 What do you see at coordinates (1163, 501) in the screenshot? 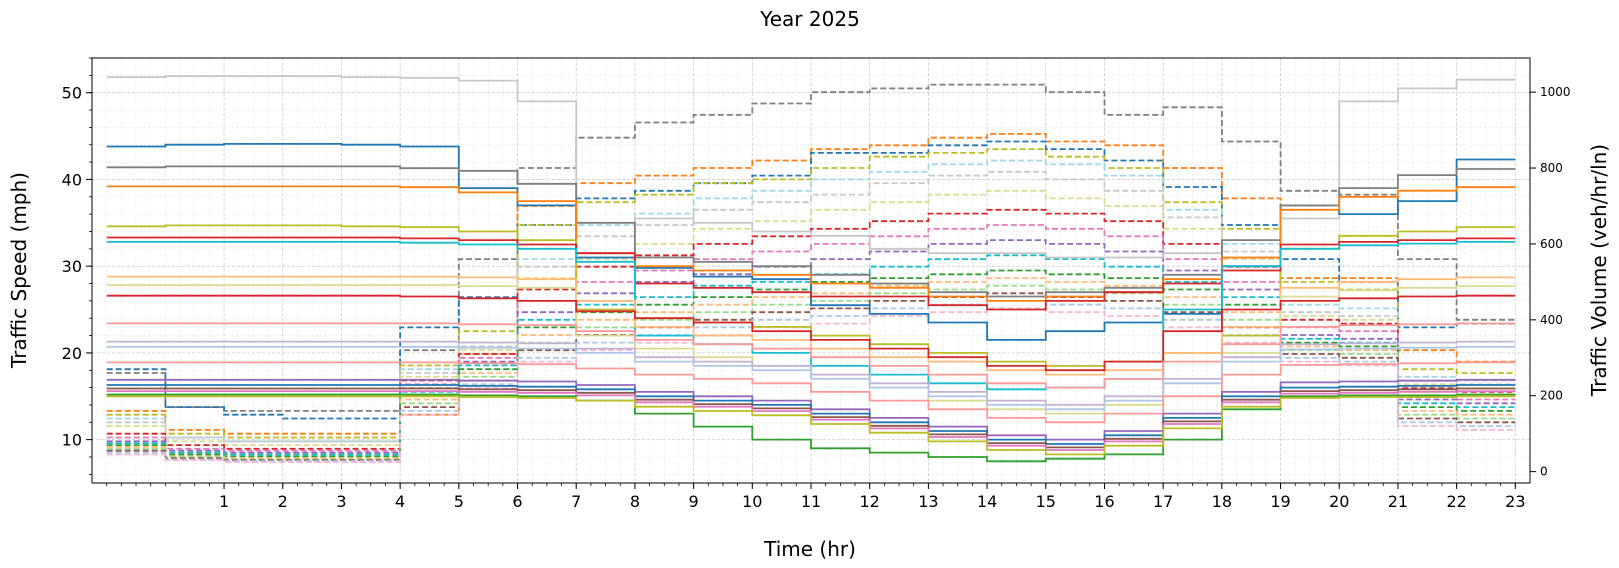
I see `x-tick-label: 17` at bounding box center [1163, 501].